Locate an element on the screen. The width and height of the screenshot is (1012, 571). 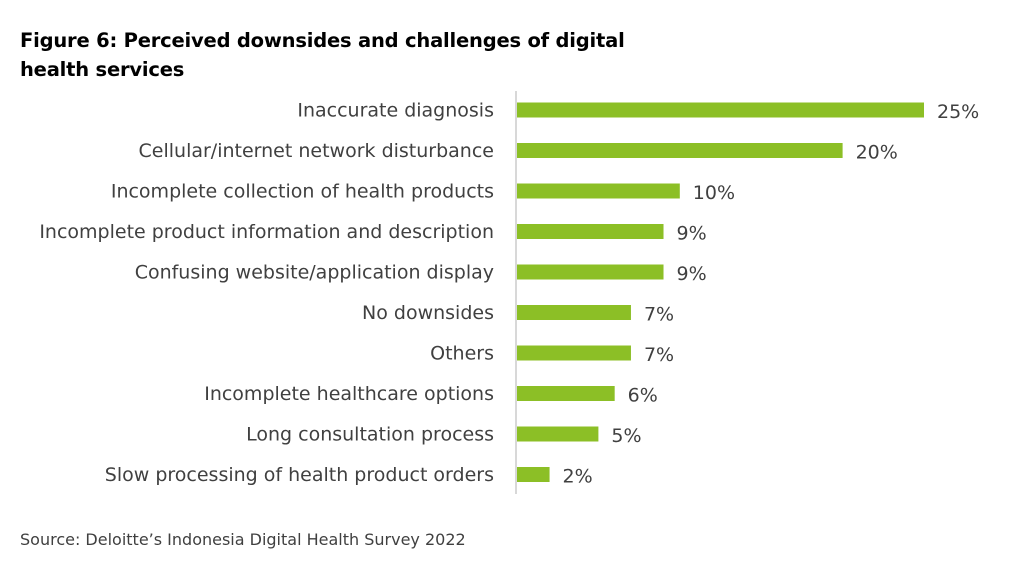
value-label: 5% is located at coordinates (626, 436).